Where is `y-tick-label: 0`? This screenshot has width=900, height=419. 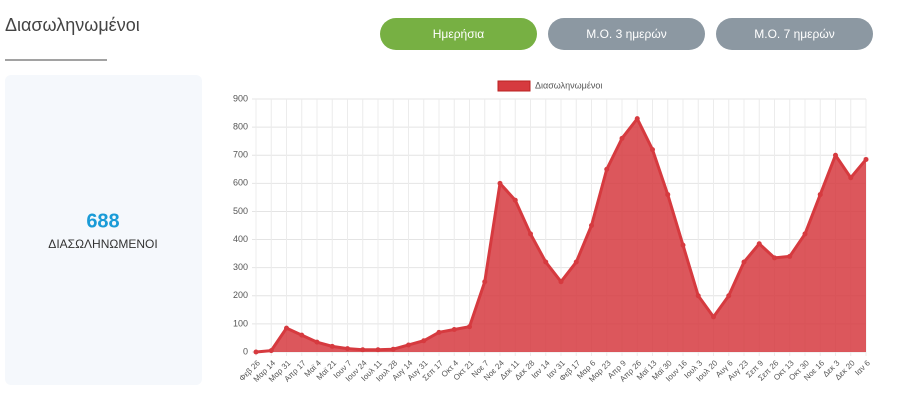 y-tick-label: 0 is located at coordinates (245, 351).